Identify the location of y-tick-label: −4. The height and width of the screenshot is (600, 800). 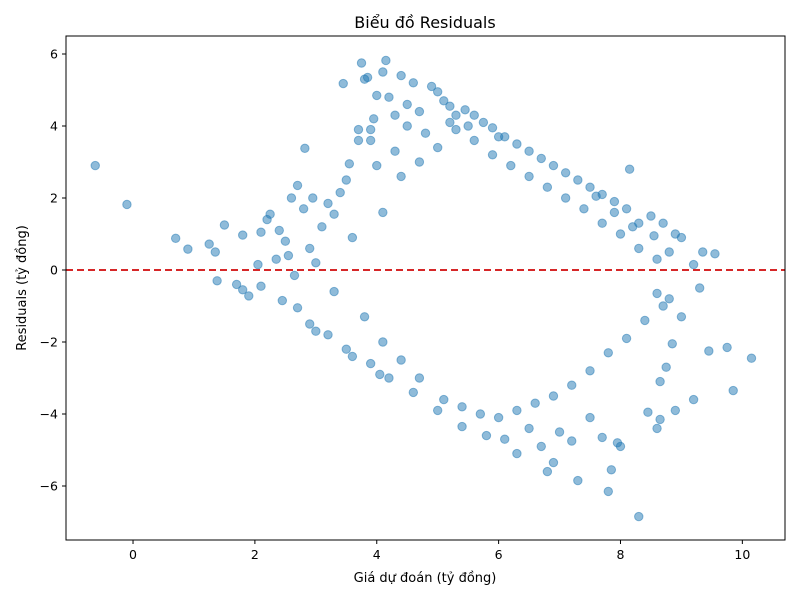
(49, 414).